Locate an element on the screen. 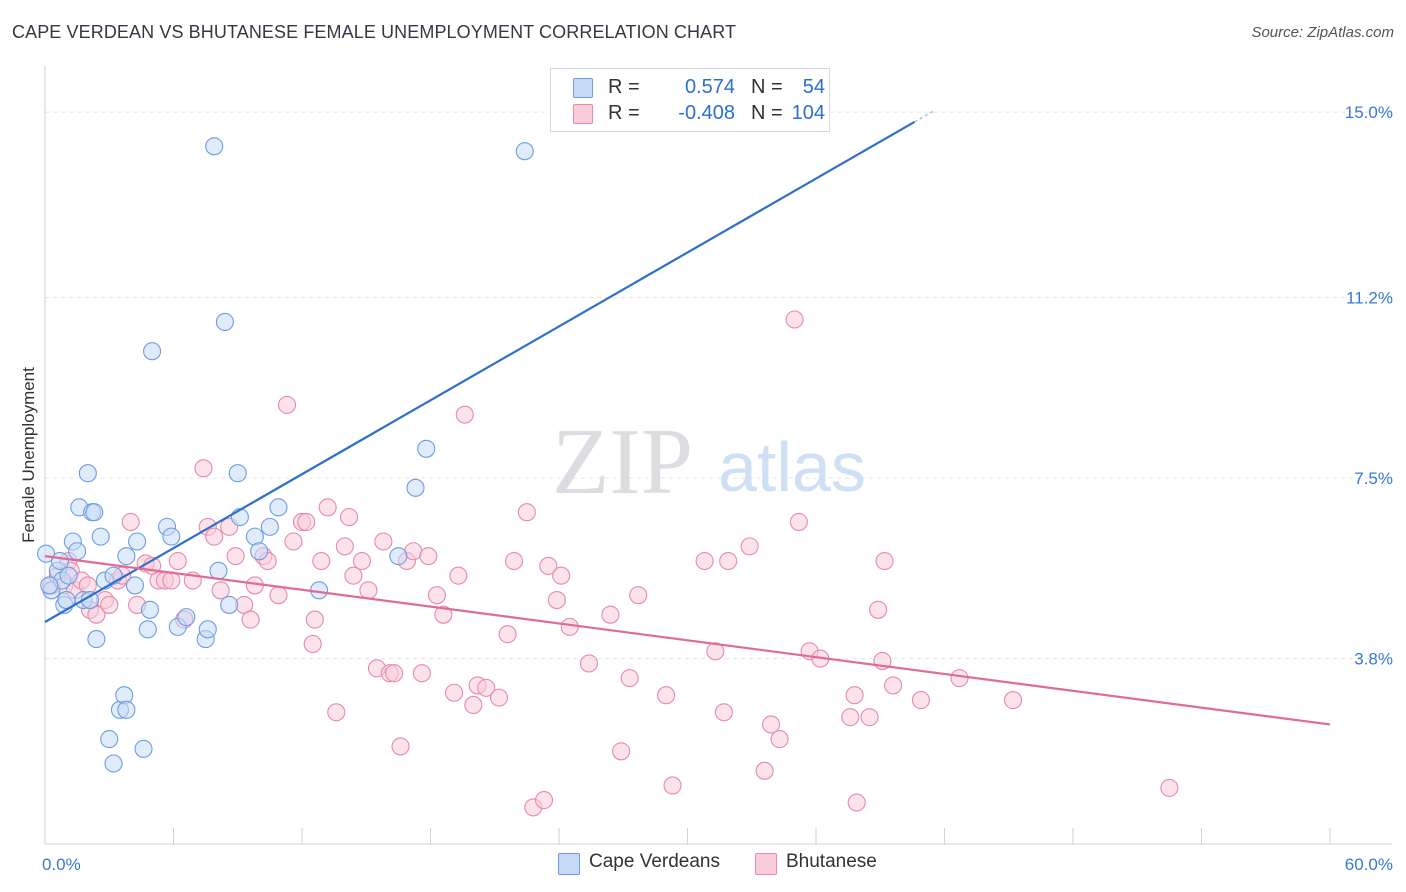 This screenshot has width=1406, height=892. x-tick-label: 60.0% is located at coordinates (1369, 864).